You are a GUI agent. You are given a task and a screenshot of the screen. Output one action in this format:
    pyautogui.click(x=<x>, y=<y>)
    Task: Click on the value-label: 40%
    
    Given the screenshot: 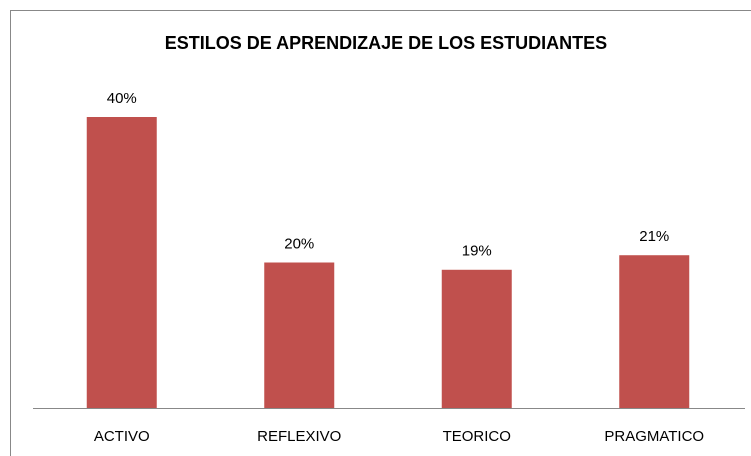 What is the action you would take?
    pyautogui.click(x=122, y=98)
    